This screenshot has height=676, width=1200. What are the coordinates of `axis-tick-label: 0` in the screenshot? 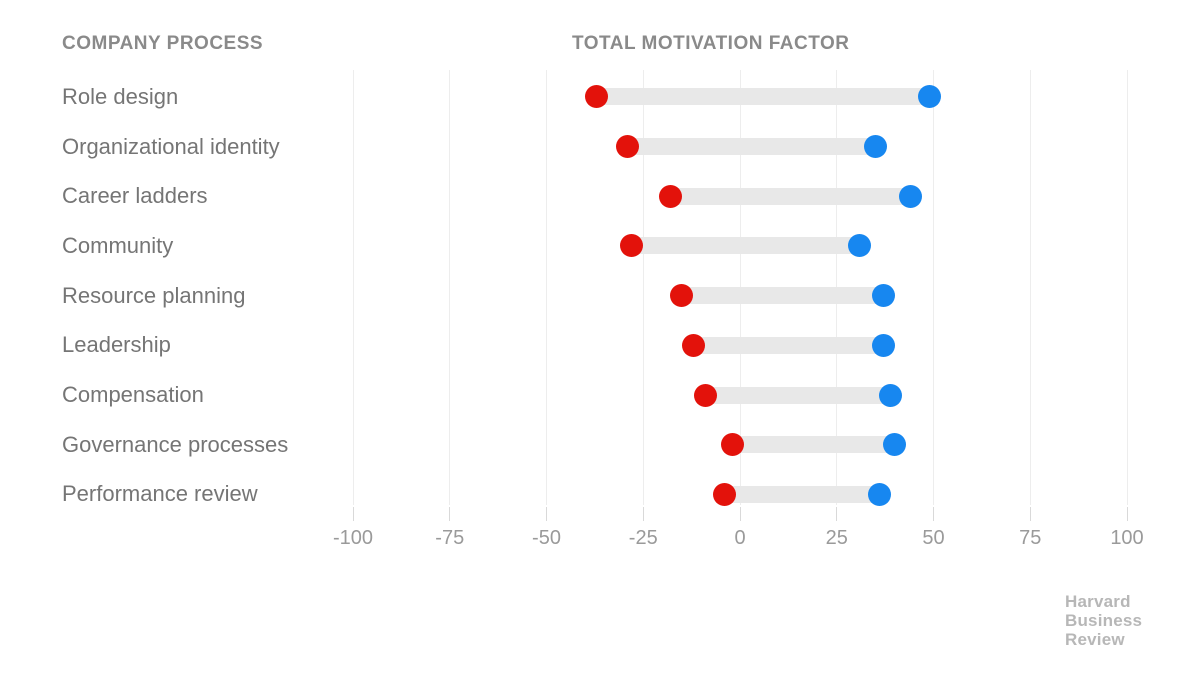 It's located at (740, 538).